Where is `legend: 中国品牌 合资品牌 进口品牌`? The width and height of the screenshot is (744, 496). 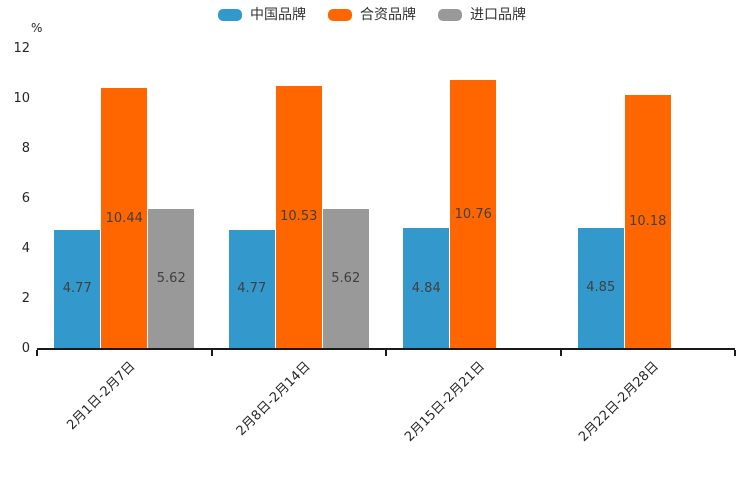
legend: 中国品牌 合资品牌 进口品牌 is located at coordinates (372, 15).